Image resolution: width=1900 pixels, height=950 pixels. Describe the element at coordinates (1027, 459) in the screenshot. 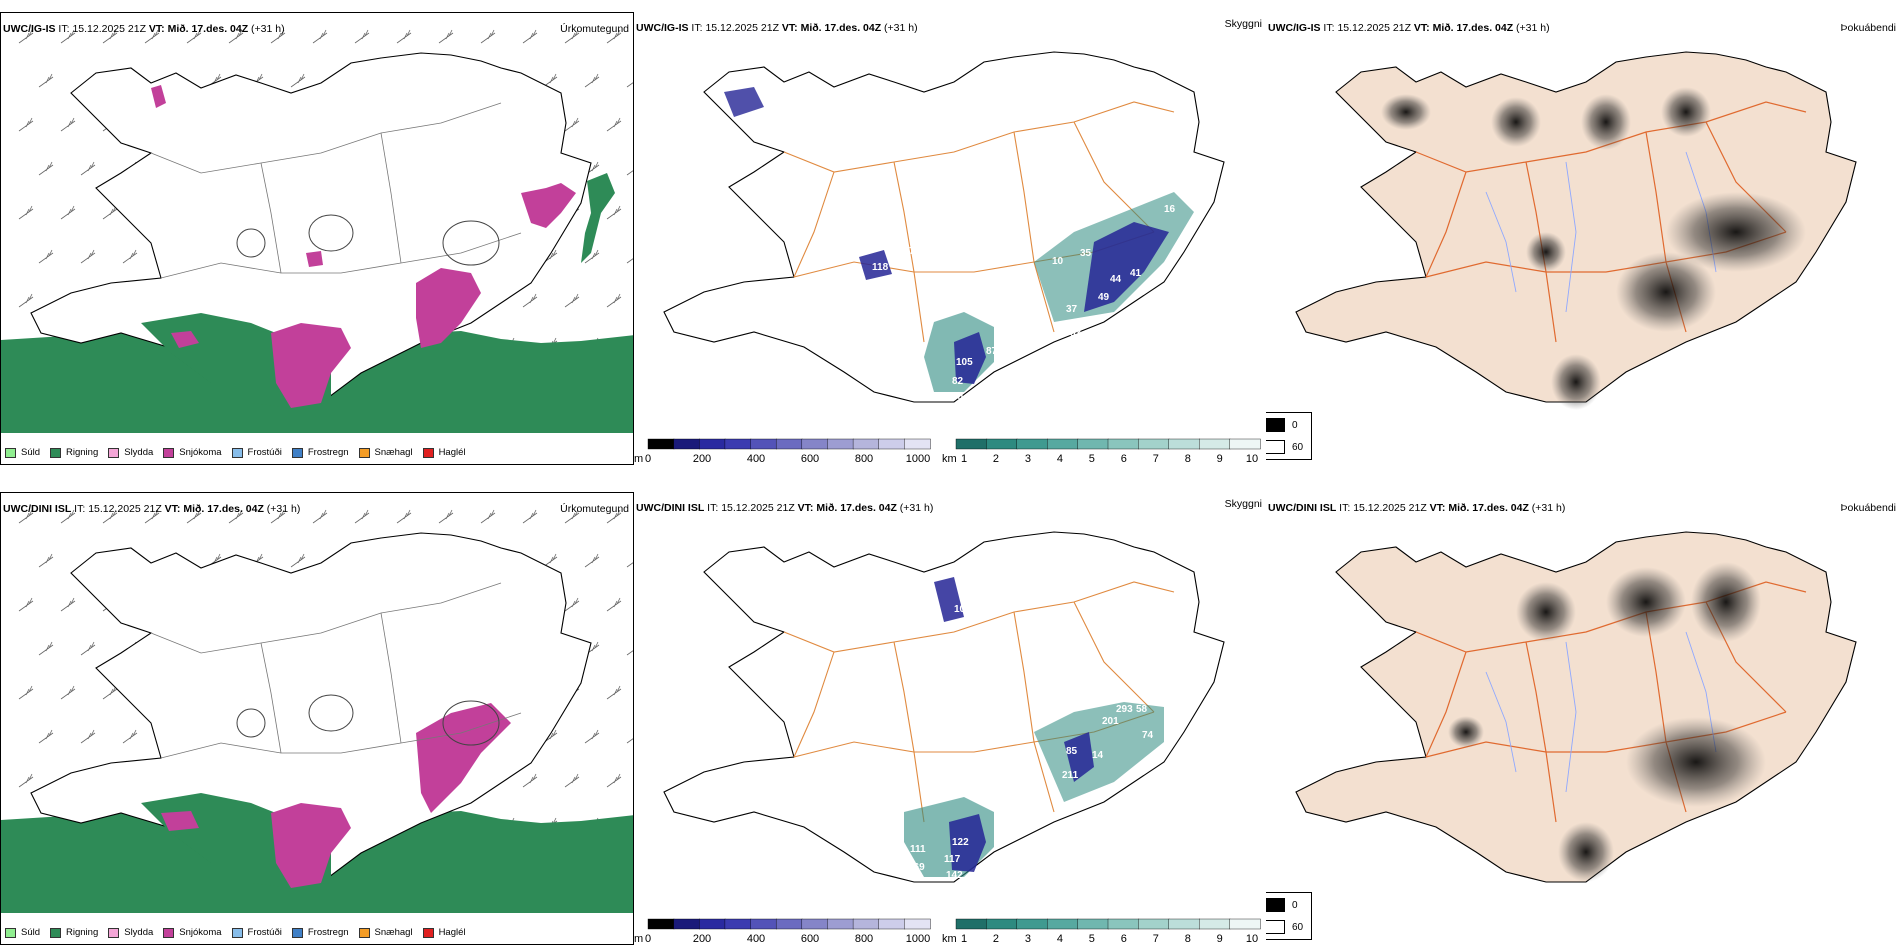

I see `colorbar-tick: 3` at that location.